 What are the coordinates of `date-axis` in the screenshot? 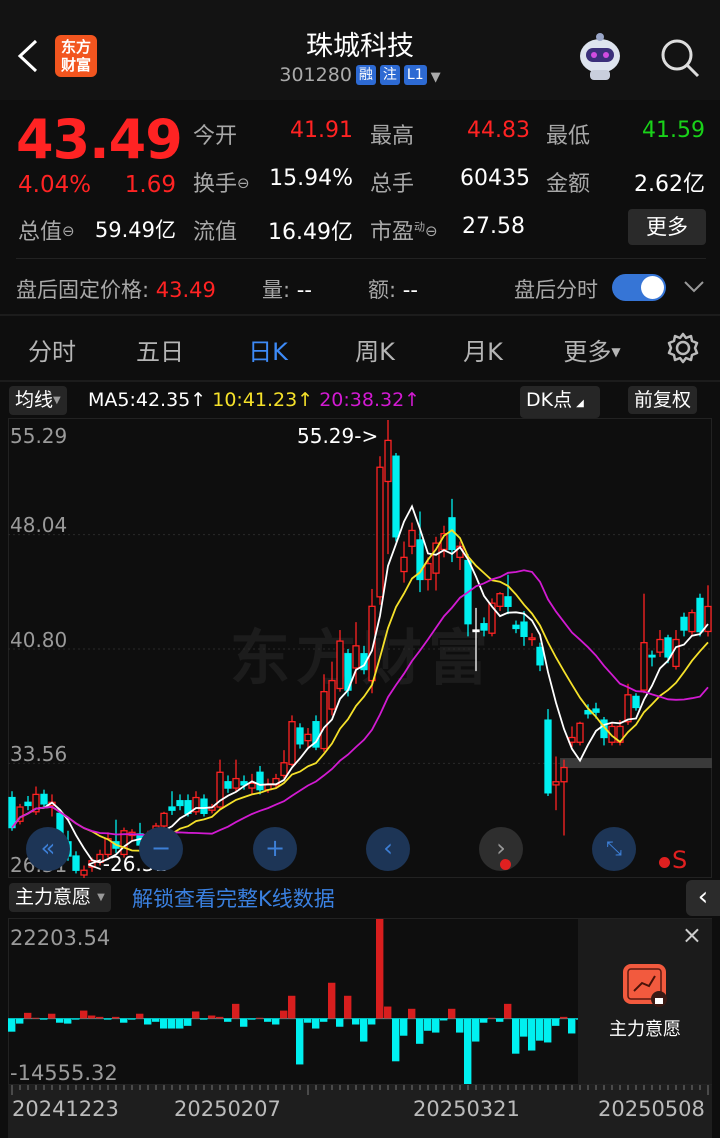 It's located at (360, 1111).